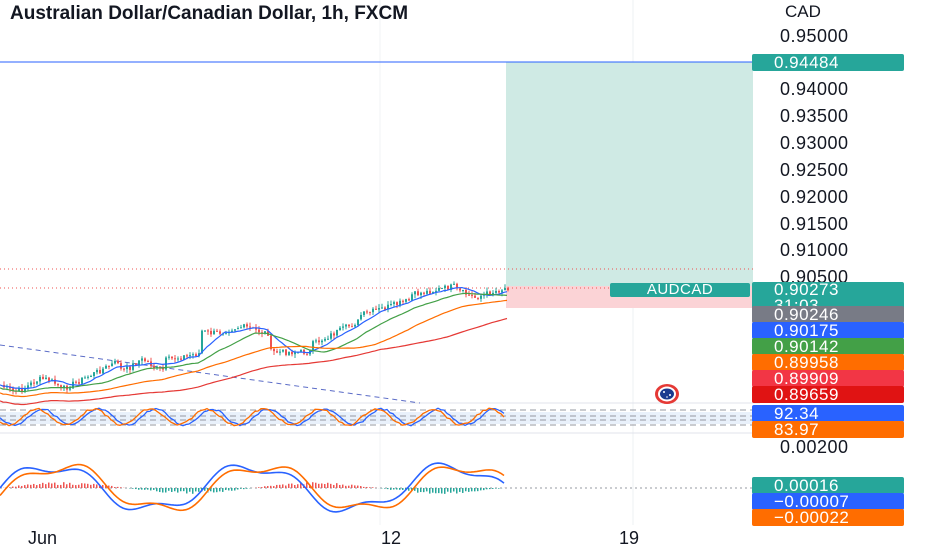  What do you see at coordinates (828, 394) in the screenshot?
I see `ma5-badge: 0.89659` at bounding box center [828, 394].